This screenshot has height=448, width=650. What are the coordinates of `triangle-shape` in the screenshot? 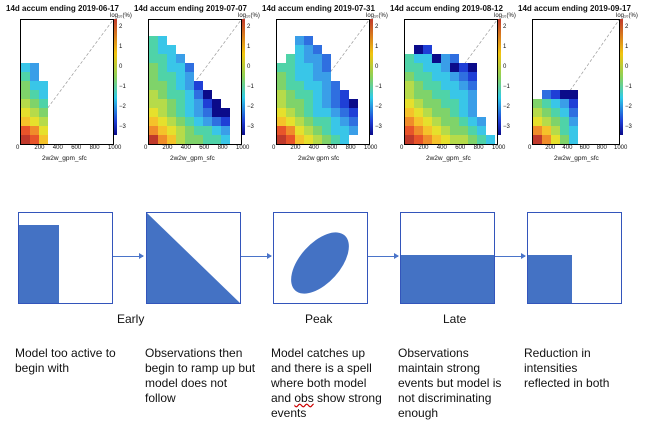 It's located at (193, 258).